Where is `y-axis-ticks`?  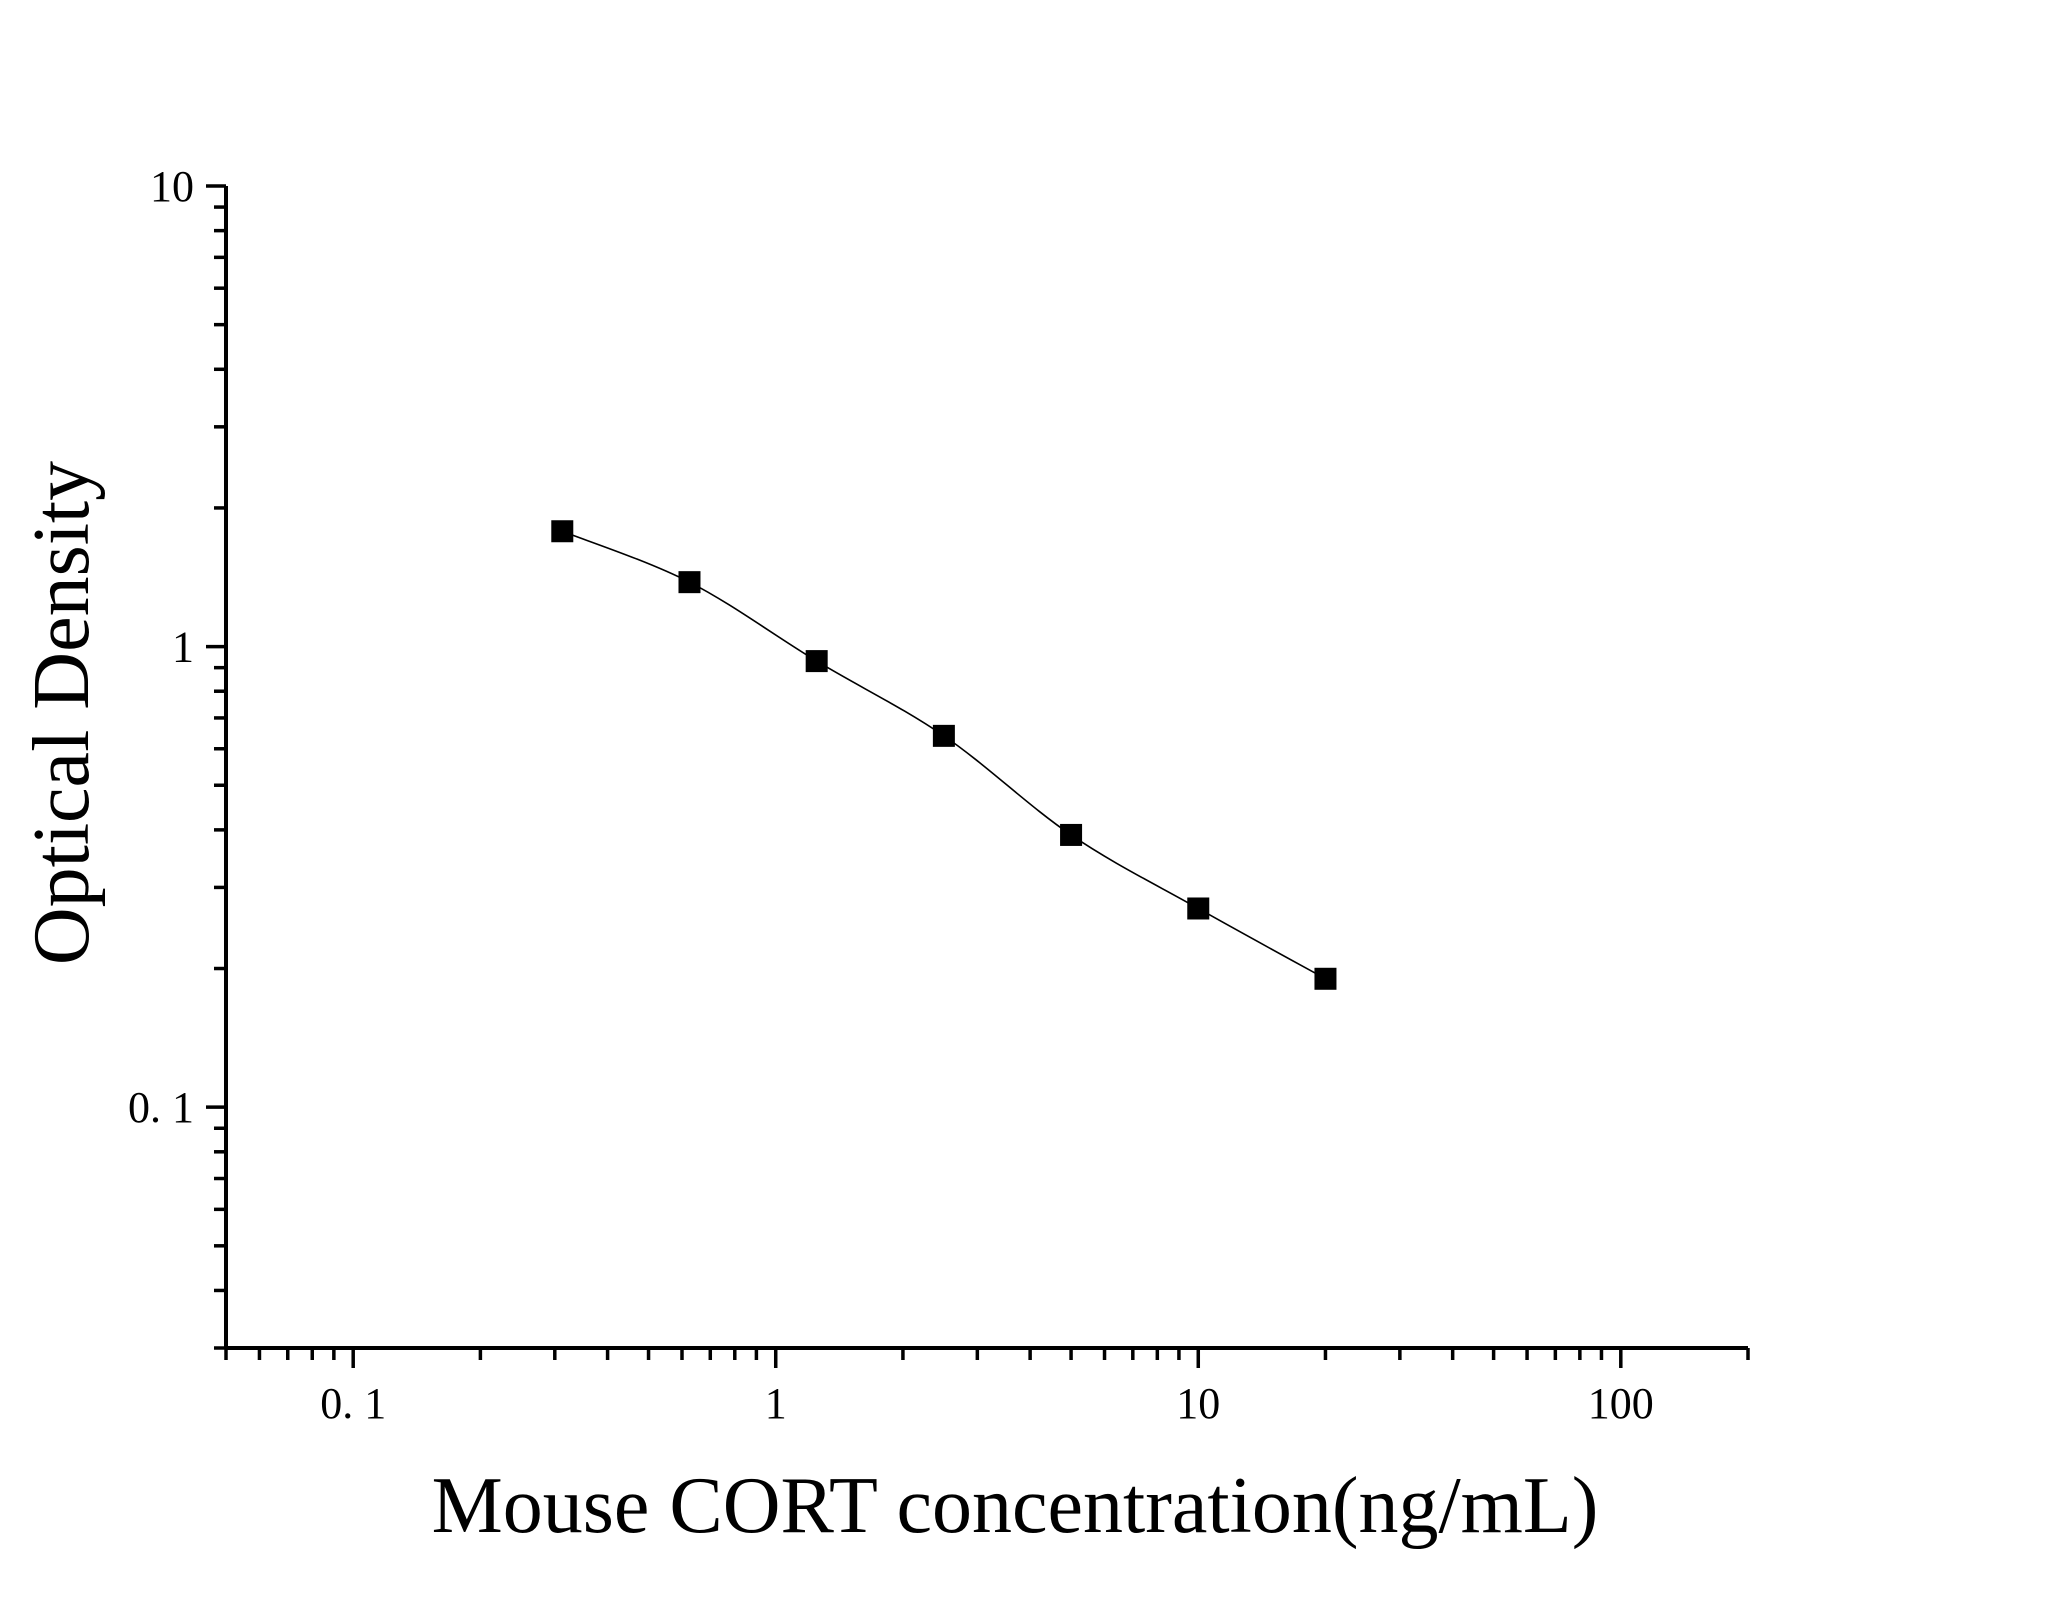 y-axis-ticks is located at coordinates (216, 767).